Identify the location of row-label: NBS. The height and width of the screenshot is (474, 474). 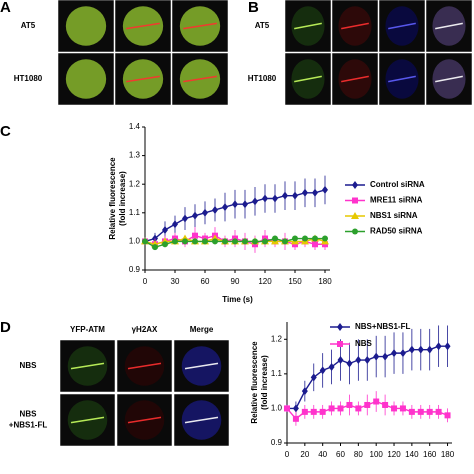
(29, 365).